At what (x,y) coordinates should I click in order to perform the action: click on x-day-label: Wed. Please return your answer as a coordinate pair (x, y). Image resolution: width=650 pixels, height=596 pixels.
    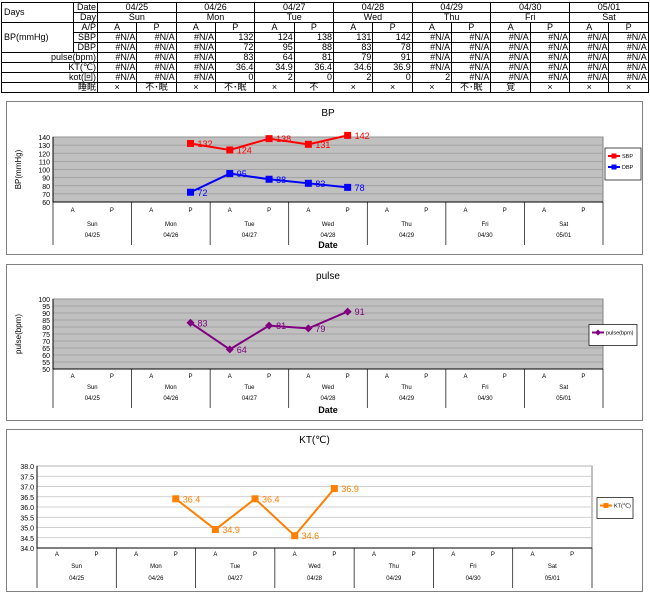
    Looking at the image, I should click on (328, 388).